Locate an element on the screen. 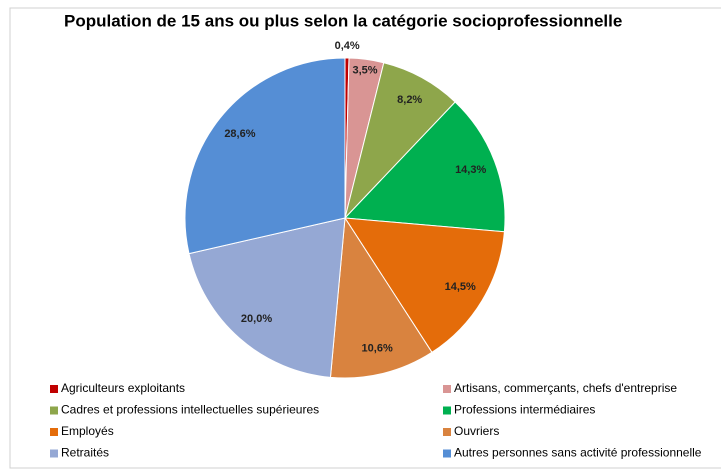 The image size is (721, 470). value-label: 0,4% is located at coordinates (347, 46).